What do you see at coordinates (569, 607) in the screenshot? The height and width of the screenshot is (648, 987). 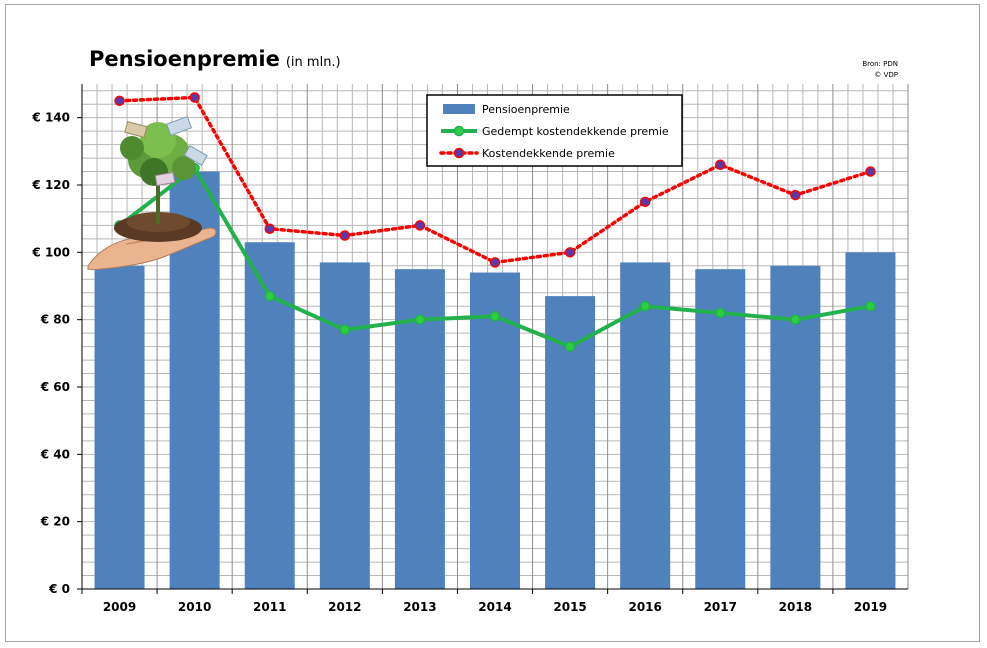 I see `x-tick-label: 2015` at bounding box center [569, 607].